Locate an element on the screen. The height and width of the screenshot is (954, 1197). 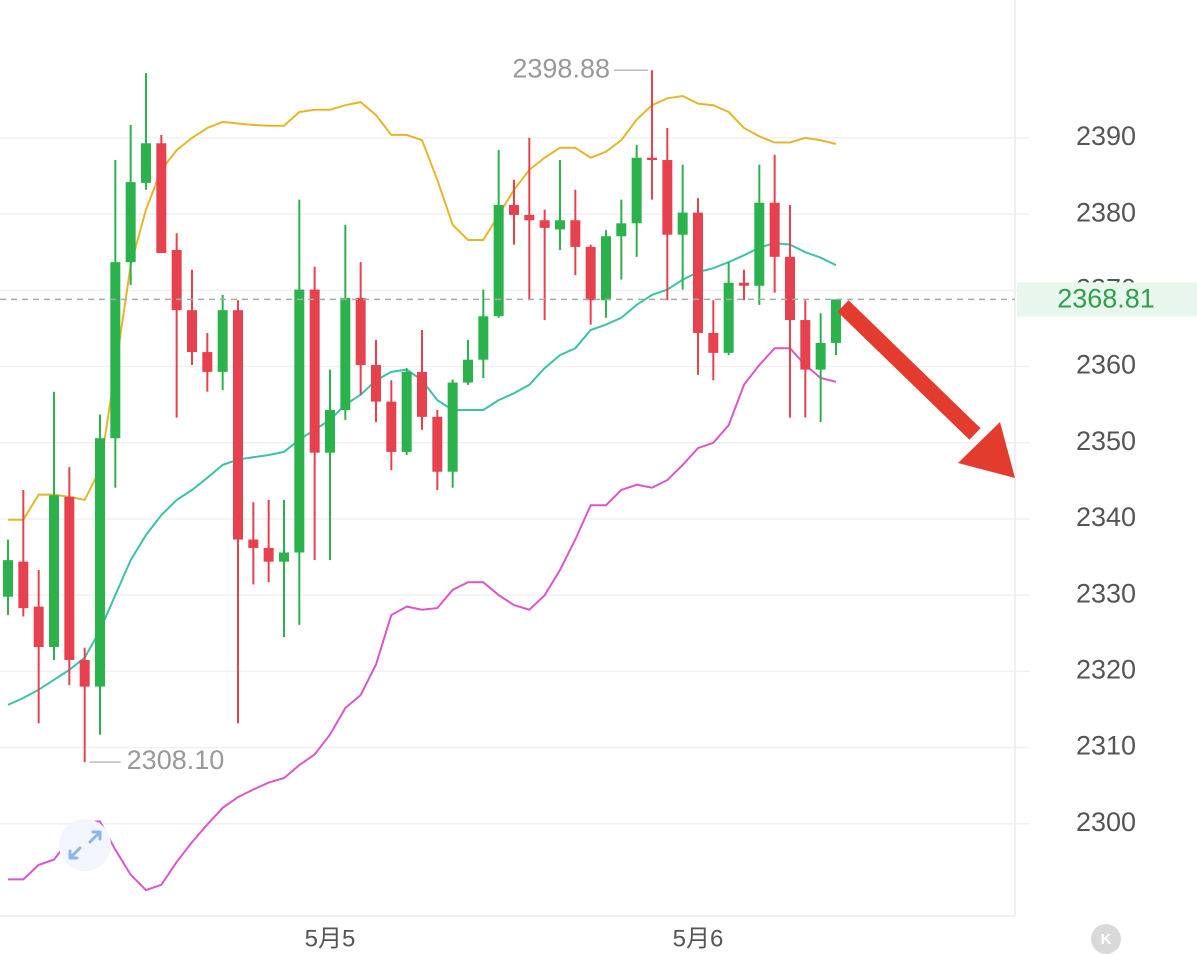
k-icon-bg is located at coordinates (1106, 939).